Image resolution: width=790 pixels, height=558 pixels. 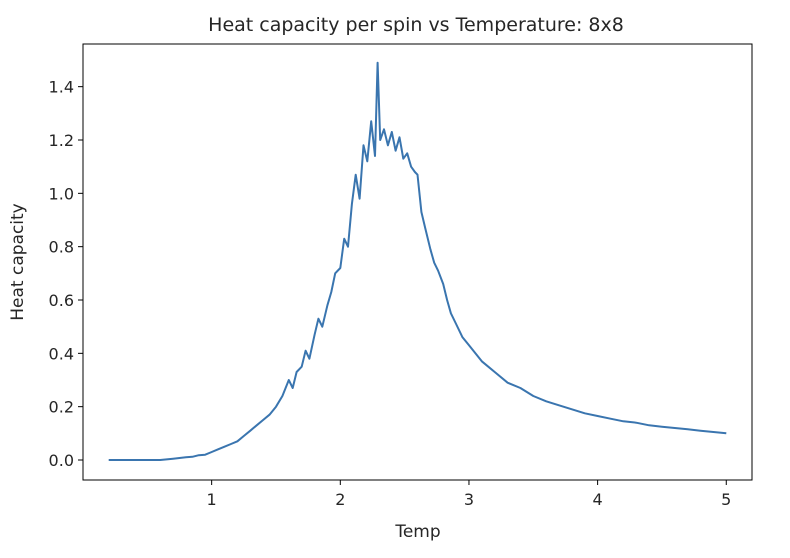 What do you see at coordinates (61, 140) in the screenshot?
I see `y-tick-label: 1.2` at bounding box center [61, 140].